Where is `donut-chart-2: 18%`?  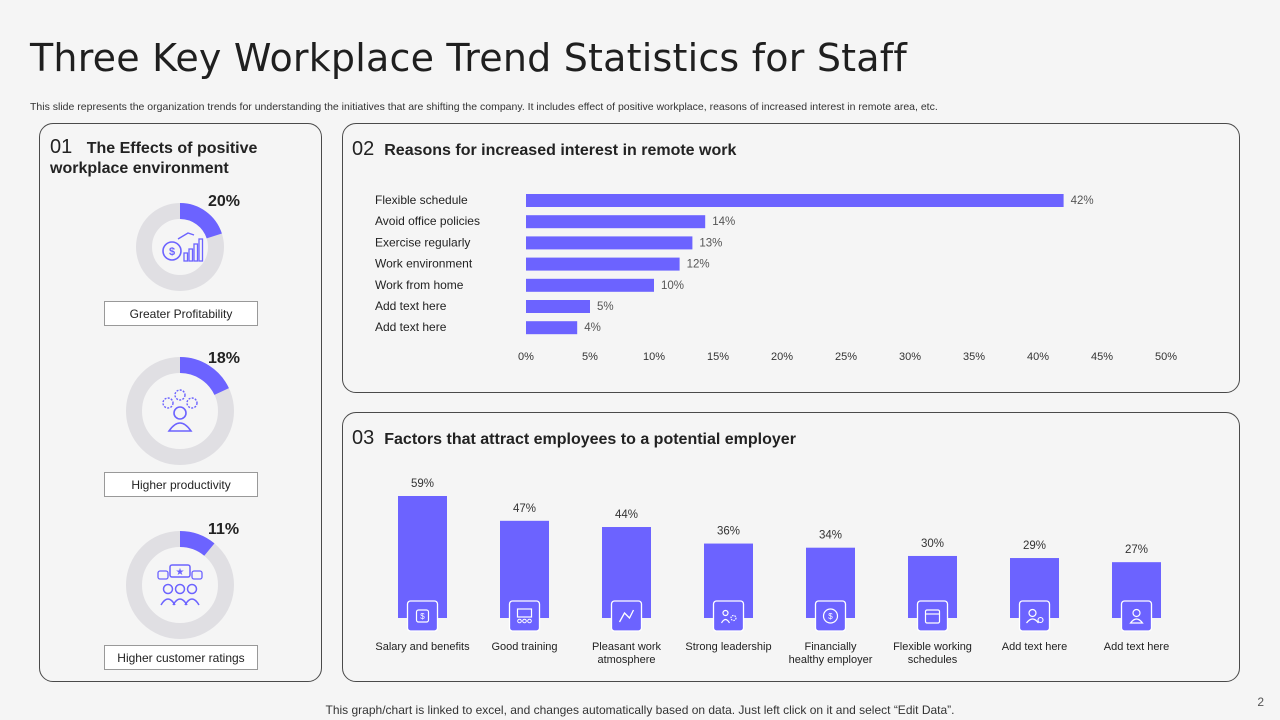 donut-chart-2: 18% is located at coordinates (183, 407).